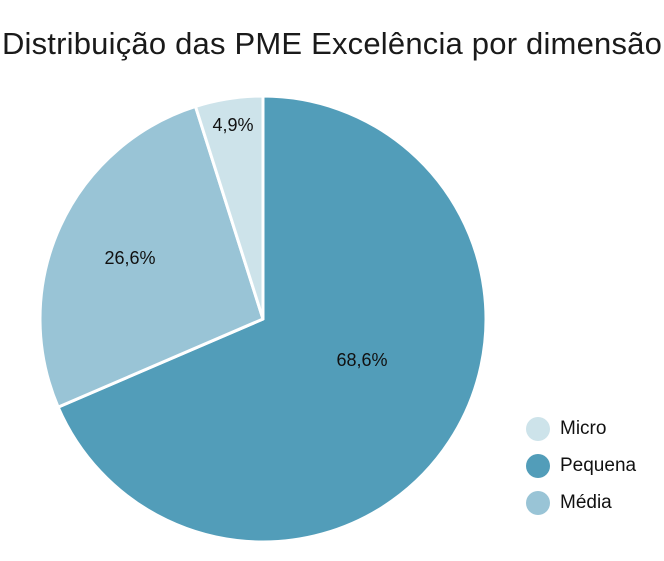  I want to click on legend-swatch-micro, so click(538, 428).